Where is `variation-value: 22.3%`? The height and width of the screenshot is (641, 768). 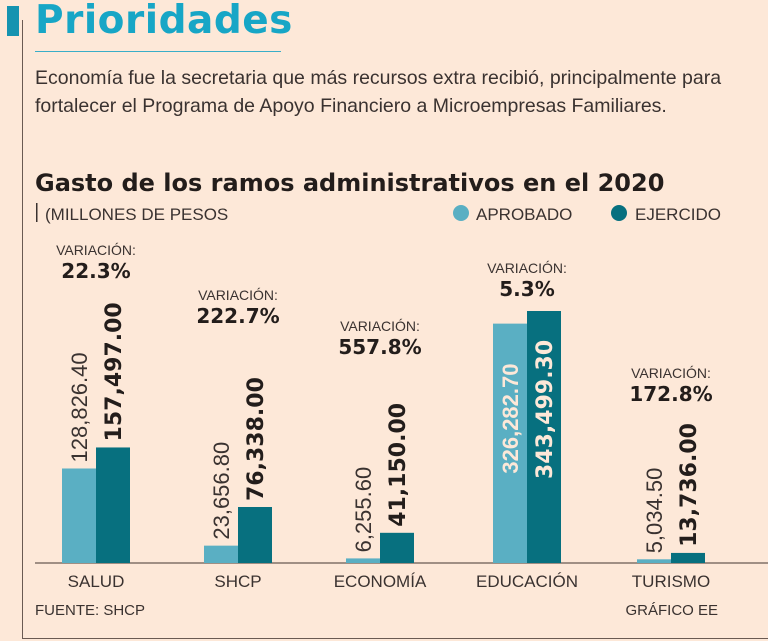 variation-value: 22.3% is located at coordinates (95, 271).